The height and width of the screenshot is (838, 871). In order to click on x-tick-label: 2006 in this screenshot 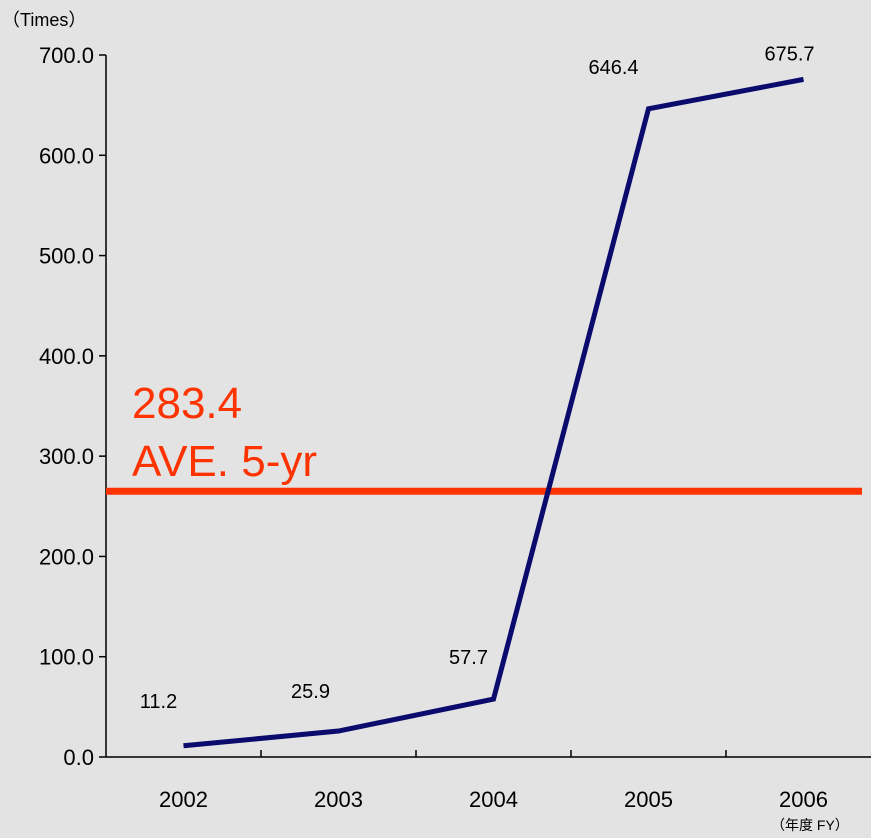, I will do `click(803, 799)`.